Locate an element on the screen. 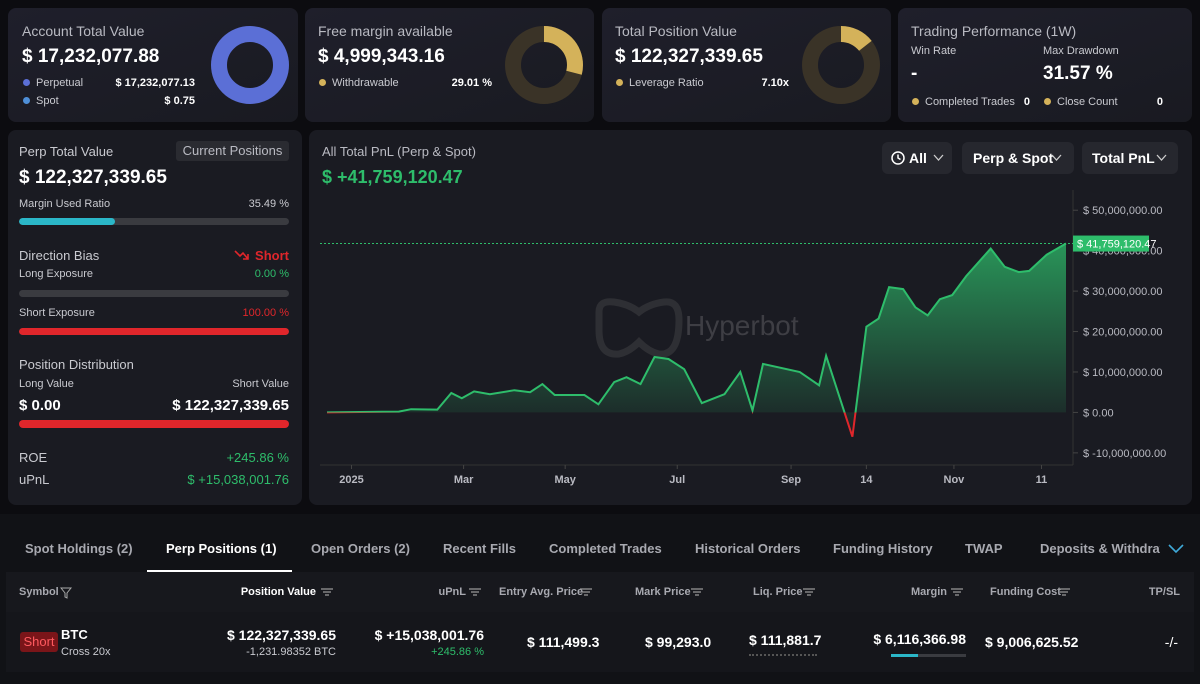  card-title: Perp Total Value is located at coordinates (66, 151).